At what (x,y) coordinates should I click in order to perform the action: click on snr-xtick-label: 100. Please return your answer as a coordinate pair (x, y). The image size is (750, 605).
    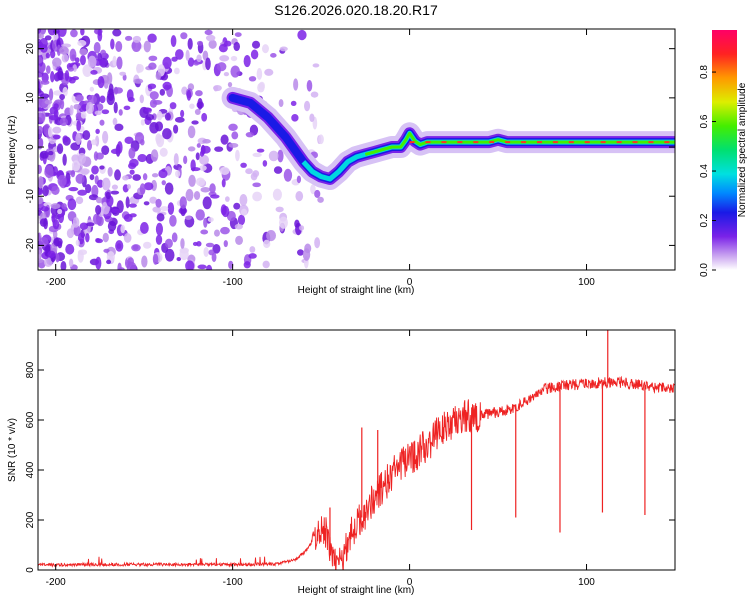
    Looking at the image, I should click on (586, 582).